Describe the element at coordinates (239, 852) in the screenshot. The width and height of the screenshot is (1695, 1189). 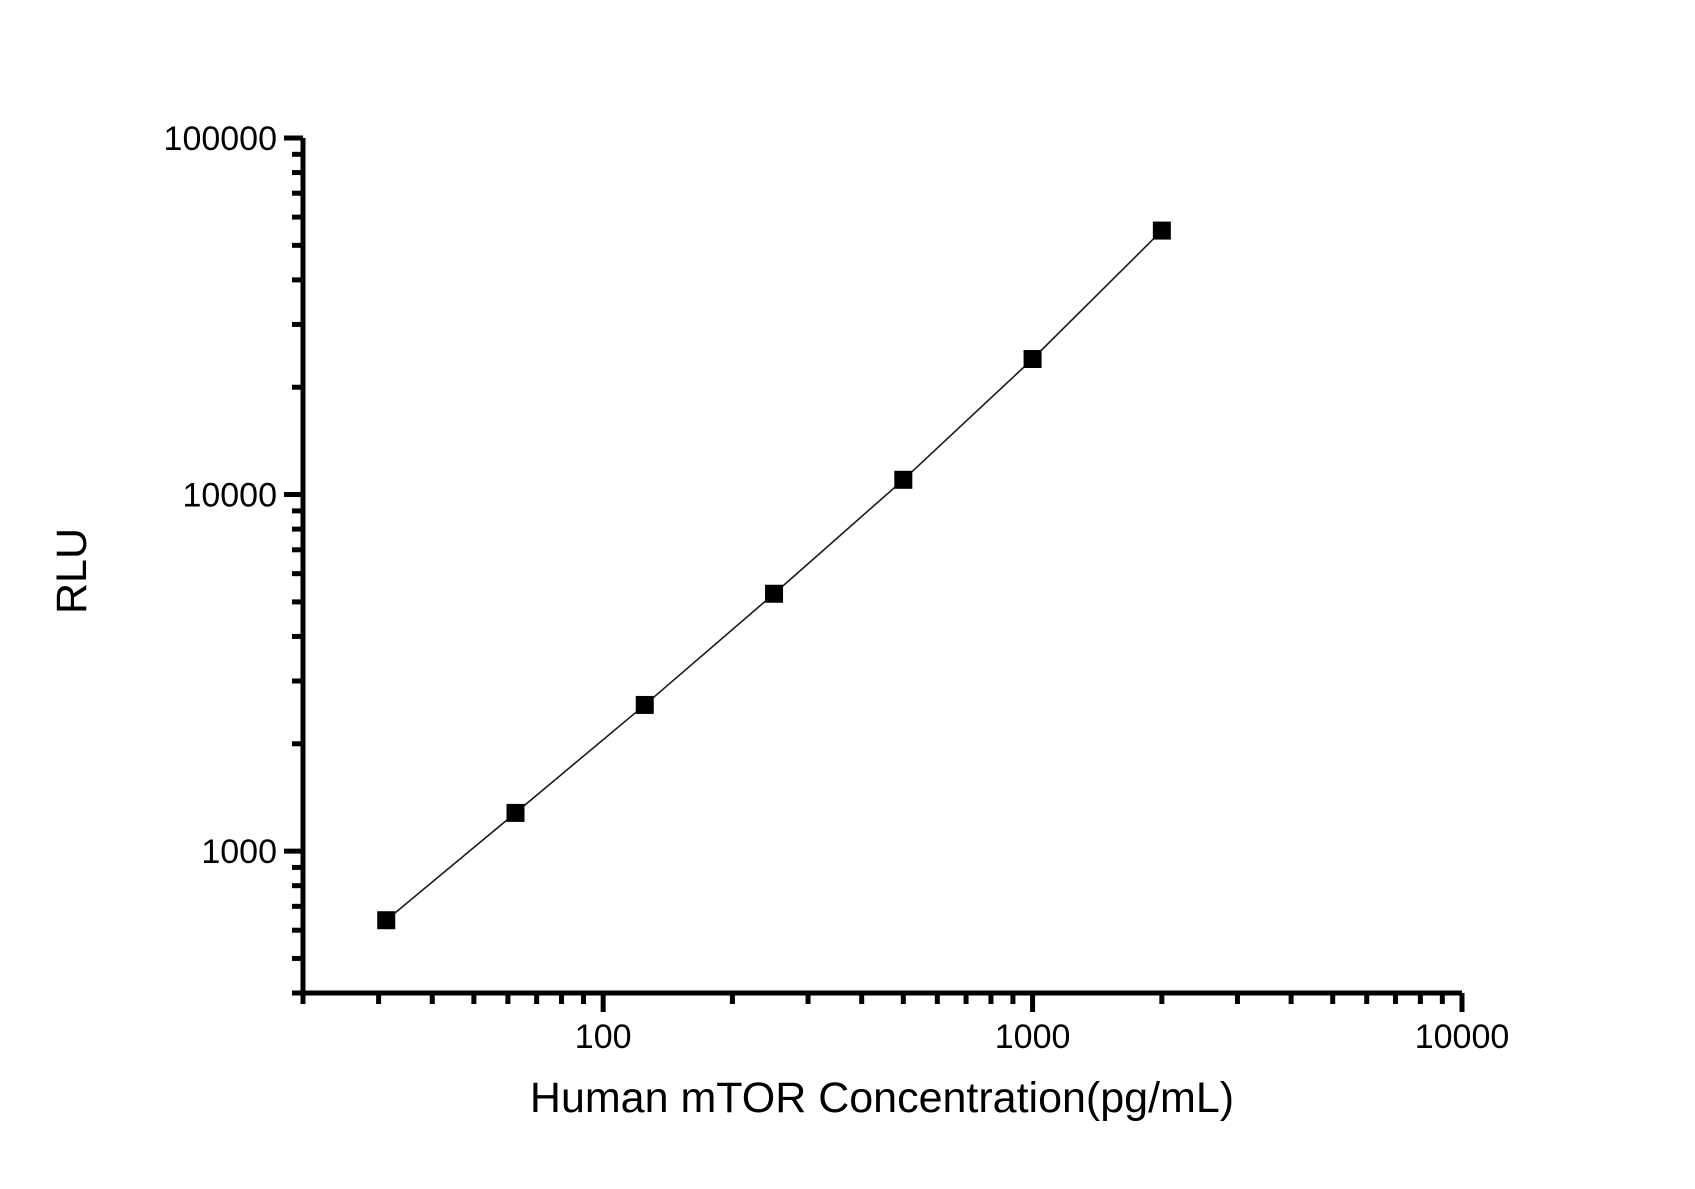
I see `y-tick-label: 1000` at that location.